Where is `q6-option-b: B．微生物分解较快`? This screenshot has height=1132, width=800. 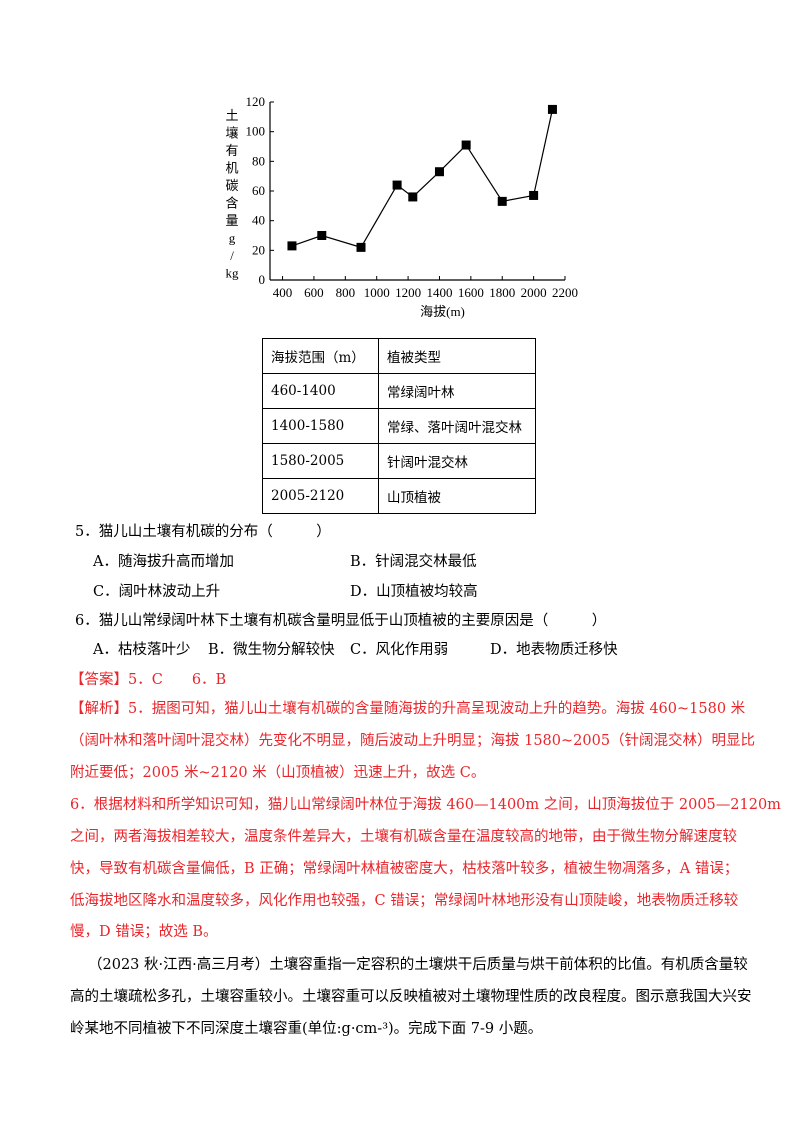
q6-option-b: B．微生物分解较快 is located at coordinates (271, 650).